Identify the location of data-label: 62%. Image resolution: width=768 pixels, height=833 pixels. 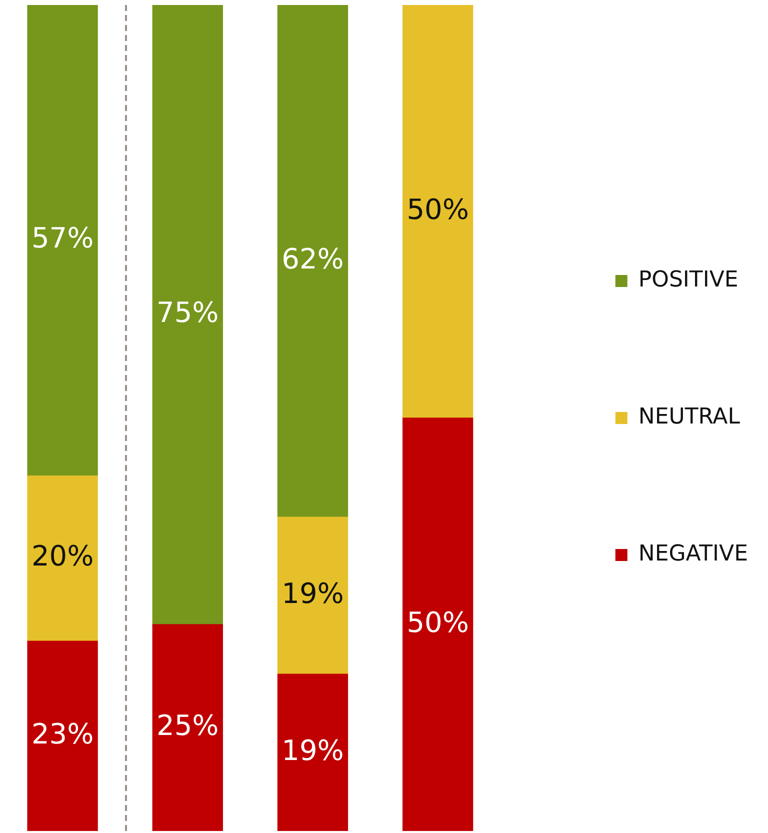
(313, 259).